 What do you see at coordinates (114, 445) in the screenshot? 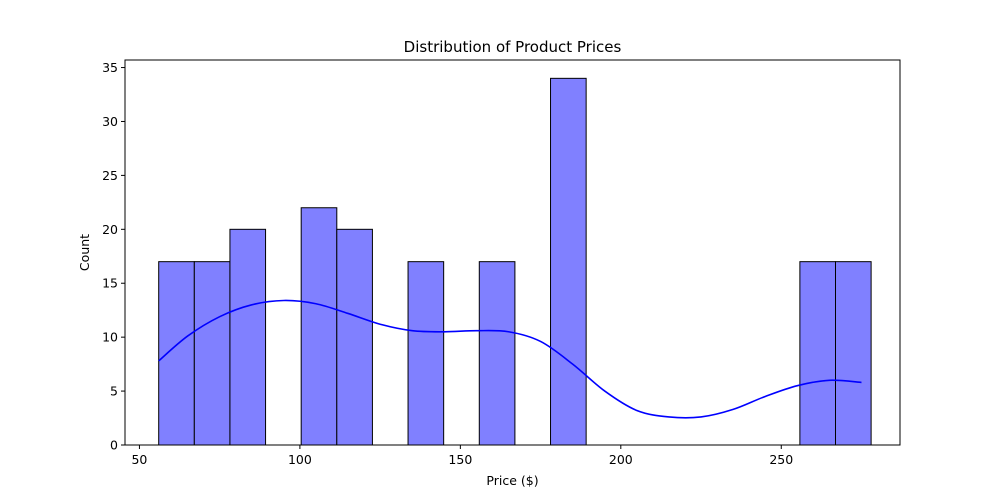
I see `y-tick-label: 0` at bounding box center [114, 445].